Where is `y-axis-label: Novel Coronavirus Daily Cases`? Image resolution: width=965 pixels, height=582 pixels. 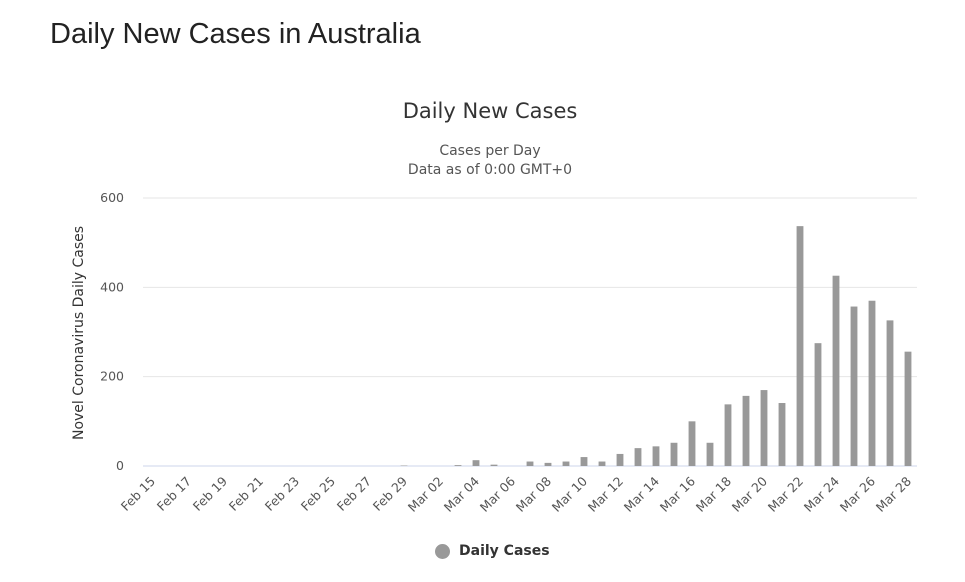
y-axis-label: Novel Coronavirus Daily Cases is located at coordinates (79, 333).